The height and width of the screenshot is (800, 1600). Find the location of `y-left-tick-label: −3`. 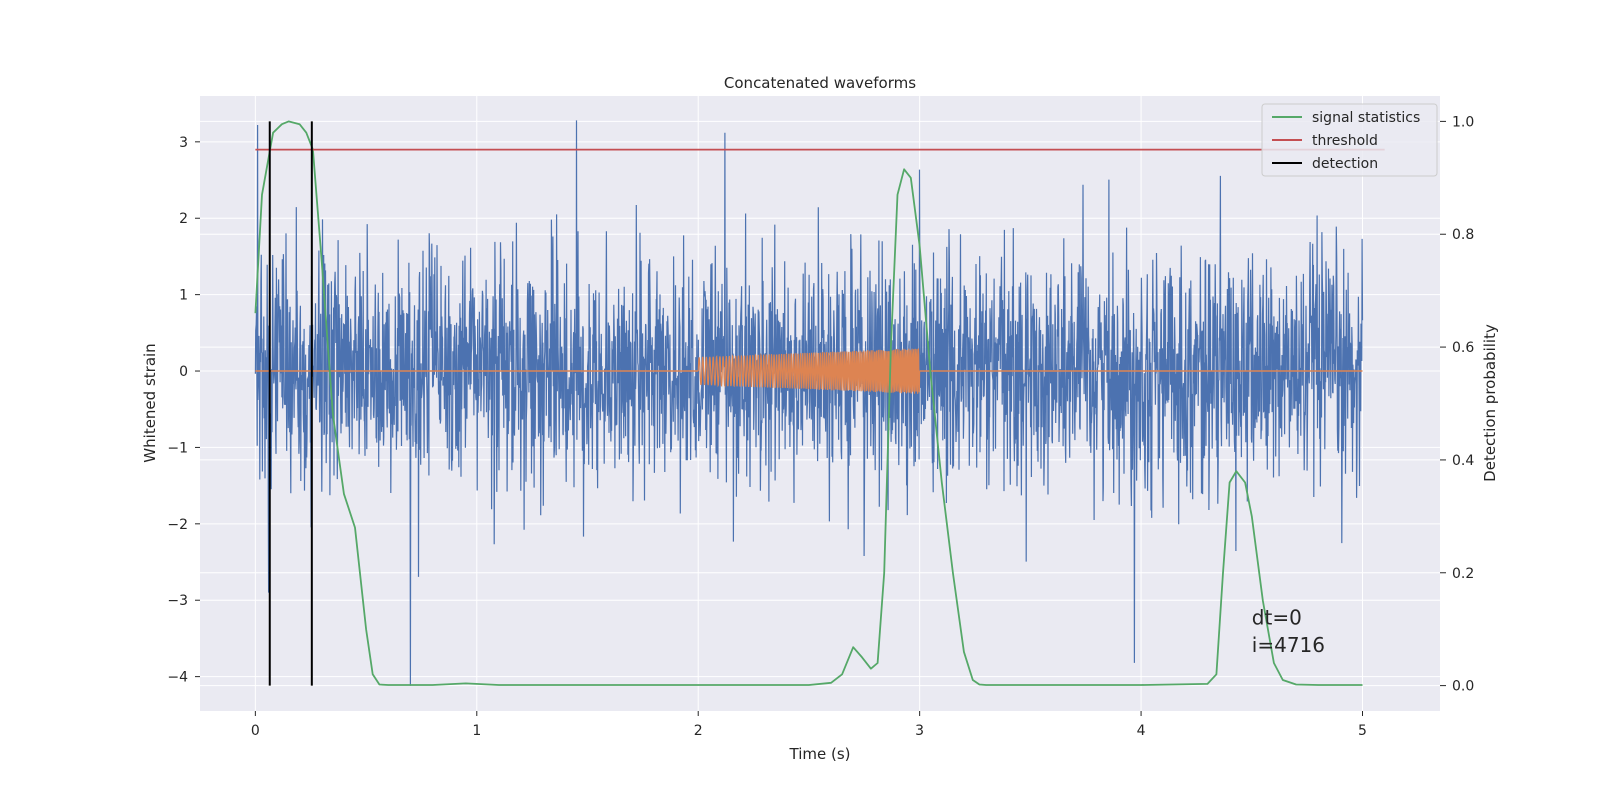

y-left-tick-label: −3 is located at coordinates (177, 601).